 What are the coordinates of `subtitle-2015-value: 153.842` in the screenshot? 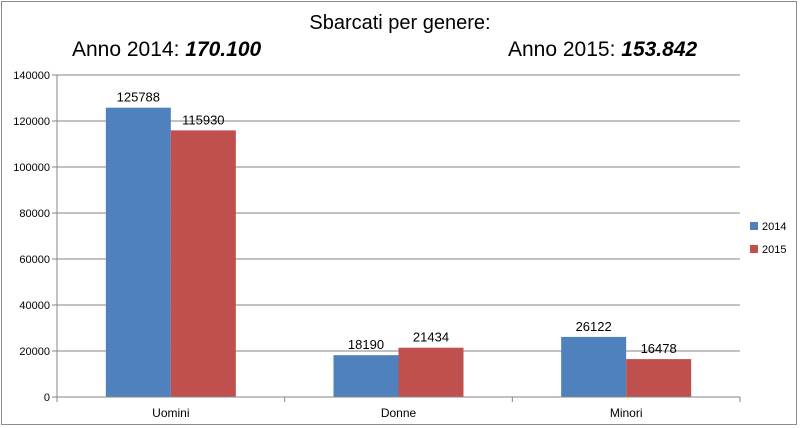 It's located at (659, 49).